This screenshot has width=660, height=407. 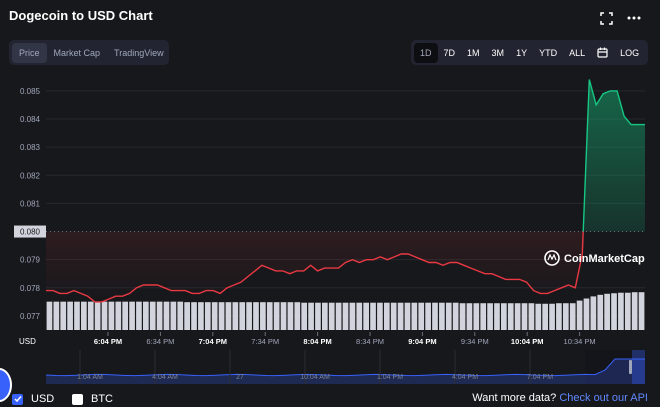 I want to click on api-promo: Want more data? Check out our API, so click(x=560, y=398).